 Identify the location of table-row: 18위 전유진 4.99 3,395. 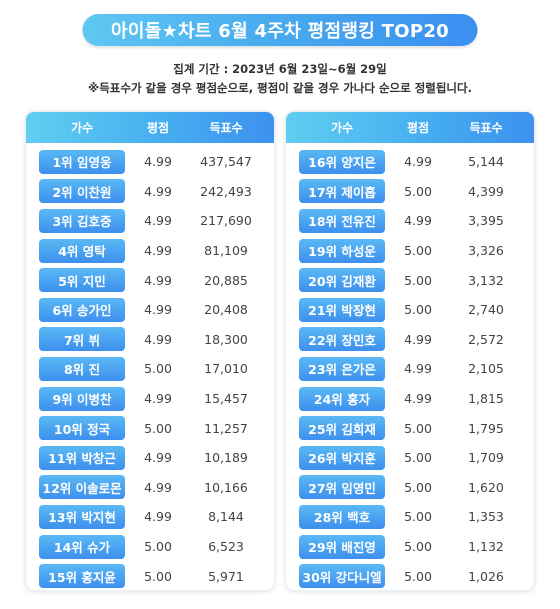
(410, 221).